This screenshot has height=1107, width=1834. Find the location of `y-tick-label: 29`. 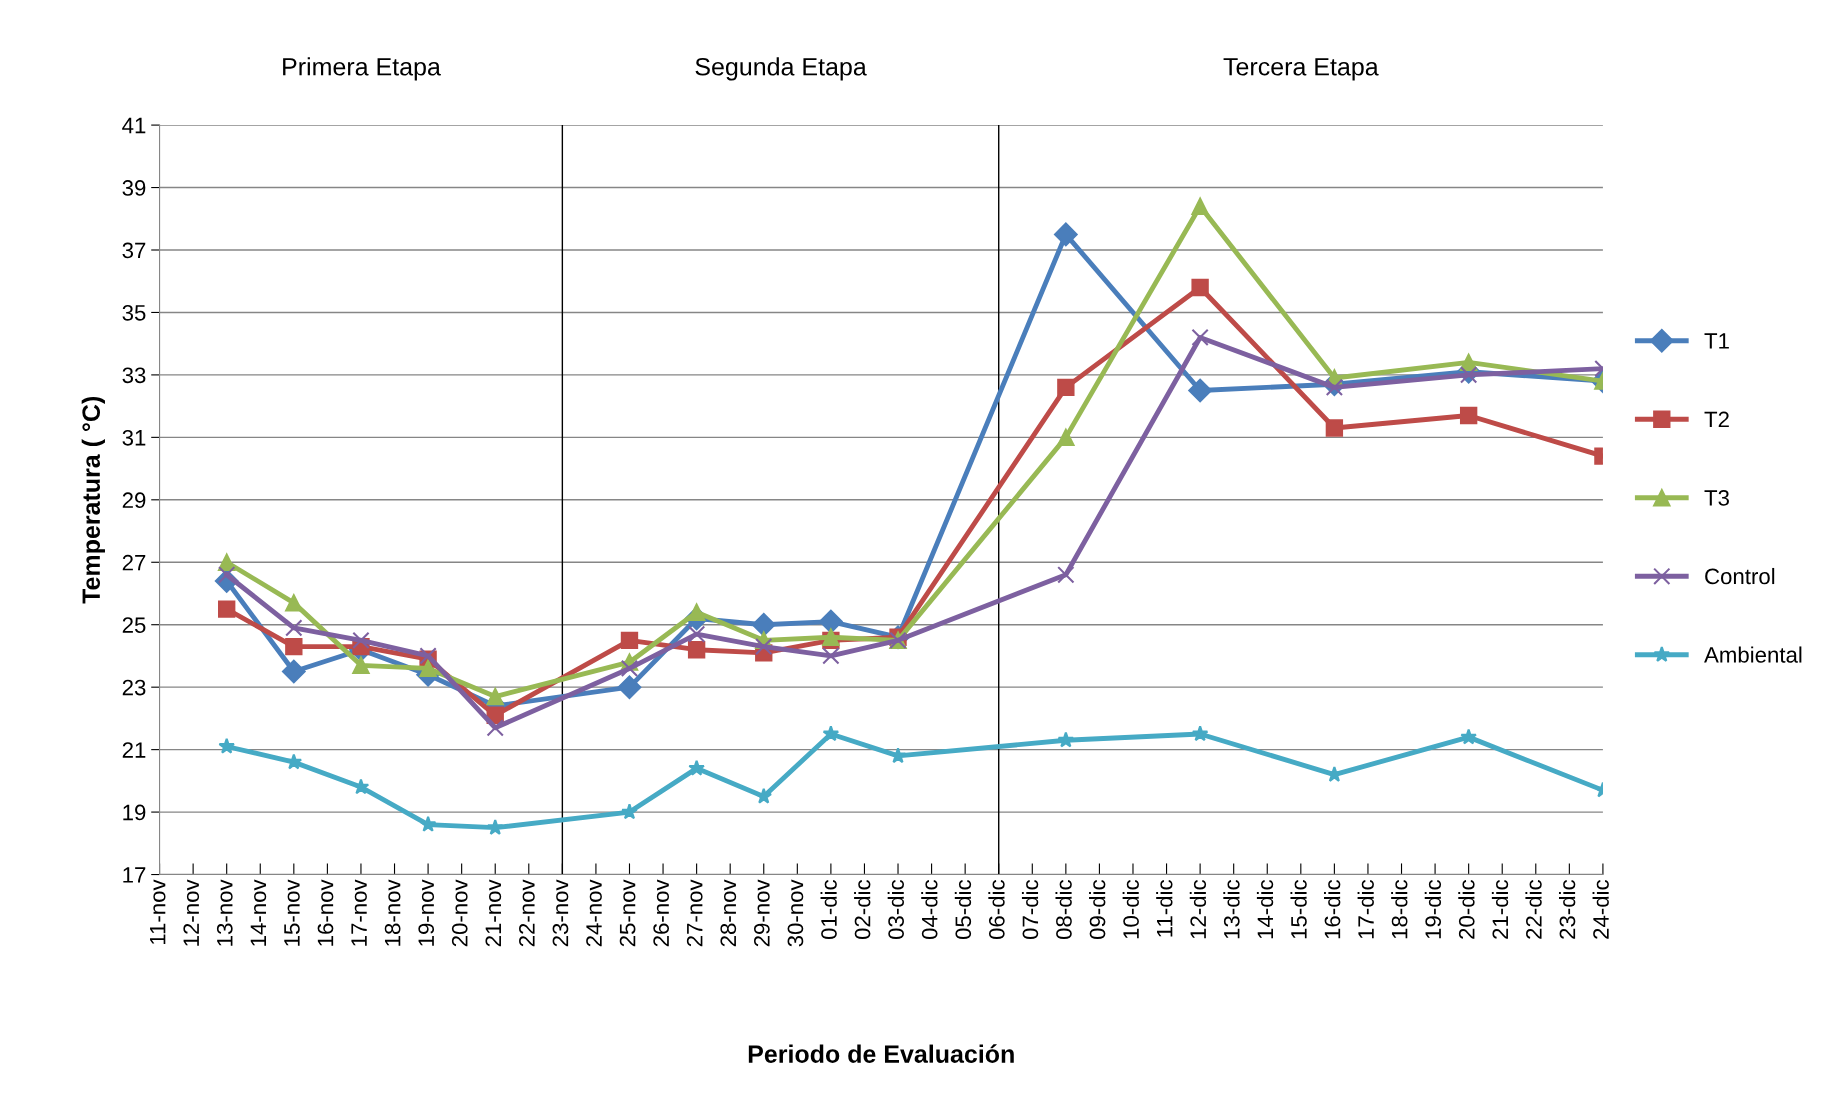

y-tick-label: 29 is located at coordinates (134, 500).